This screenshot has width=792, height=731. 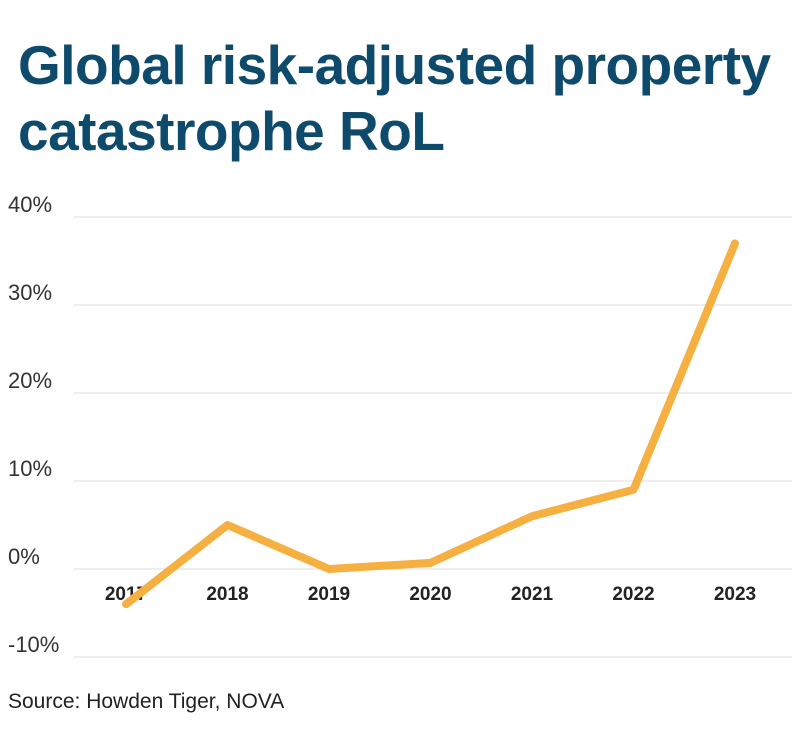 I want to click on x-tick-label: 2020, so click(x=430, y=594).